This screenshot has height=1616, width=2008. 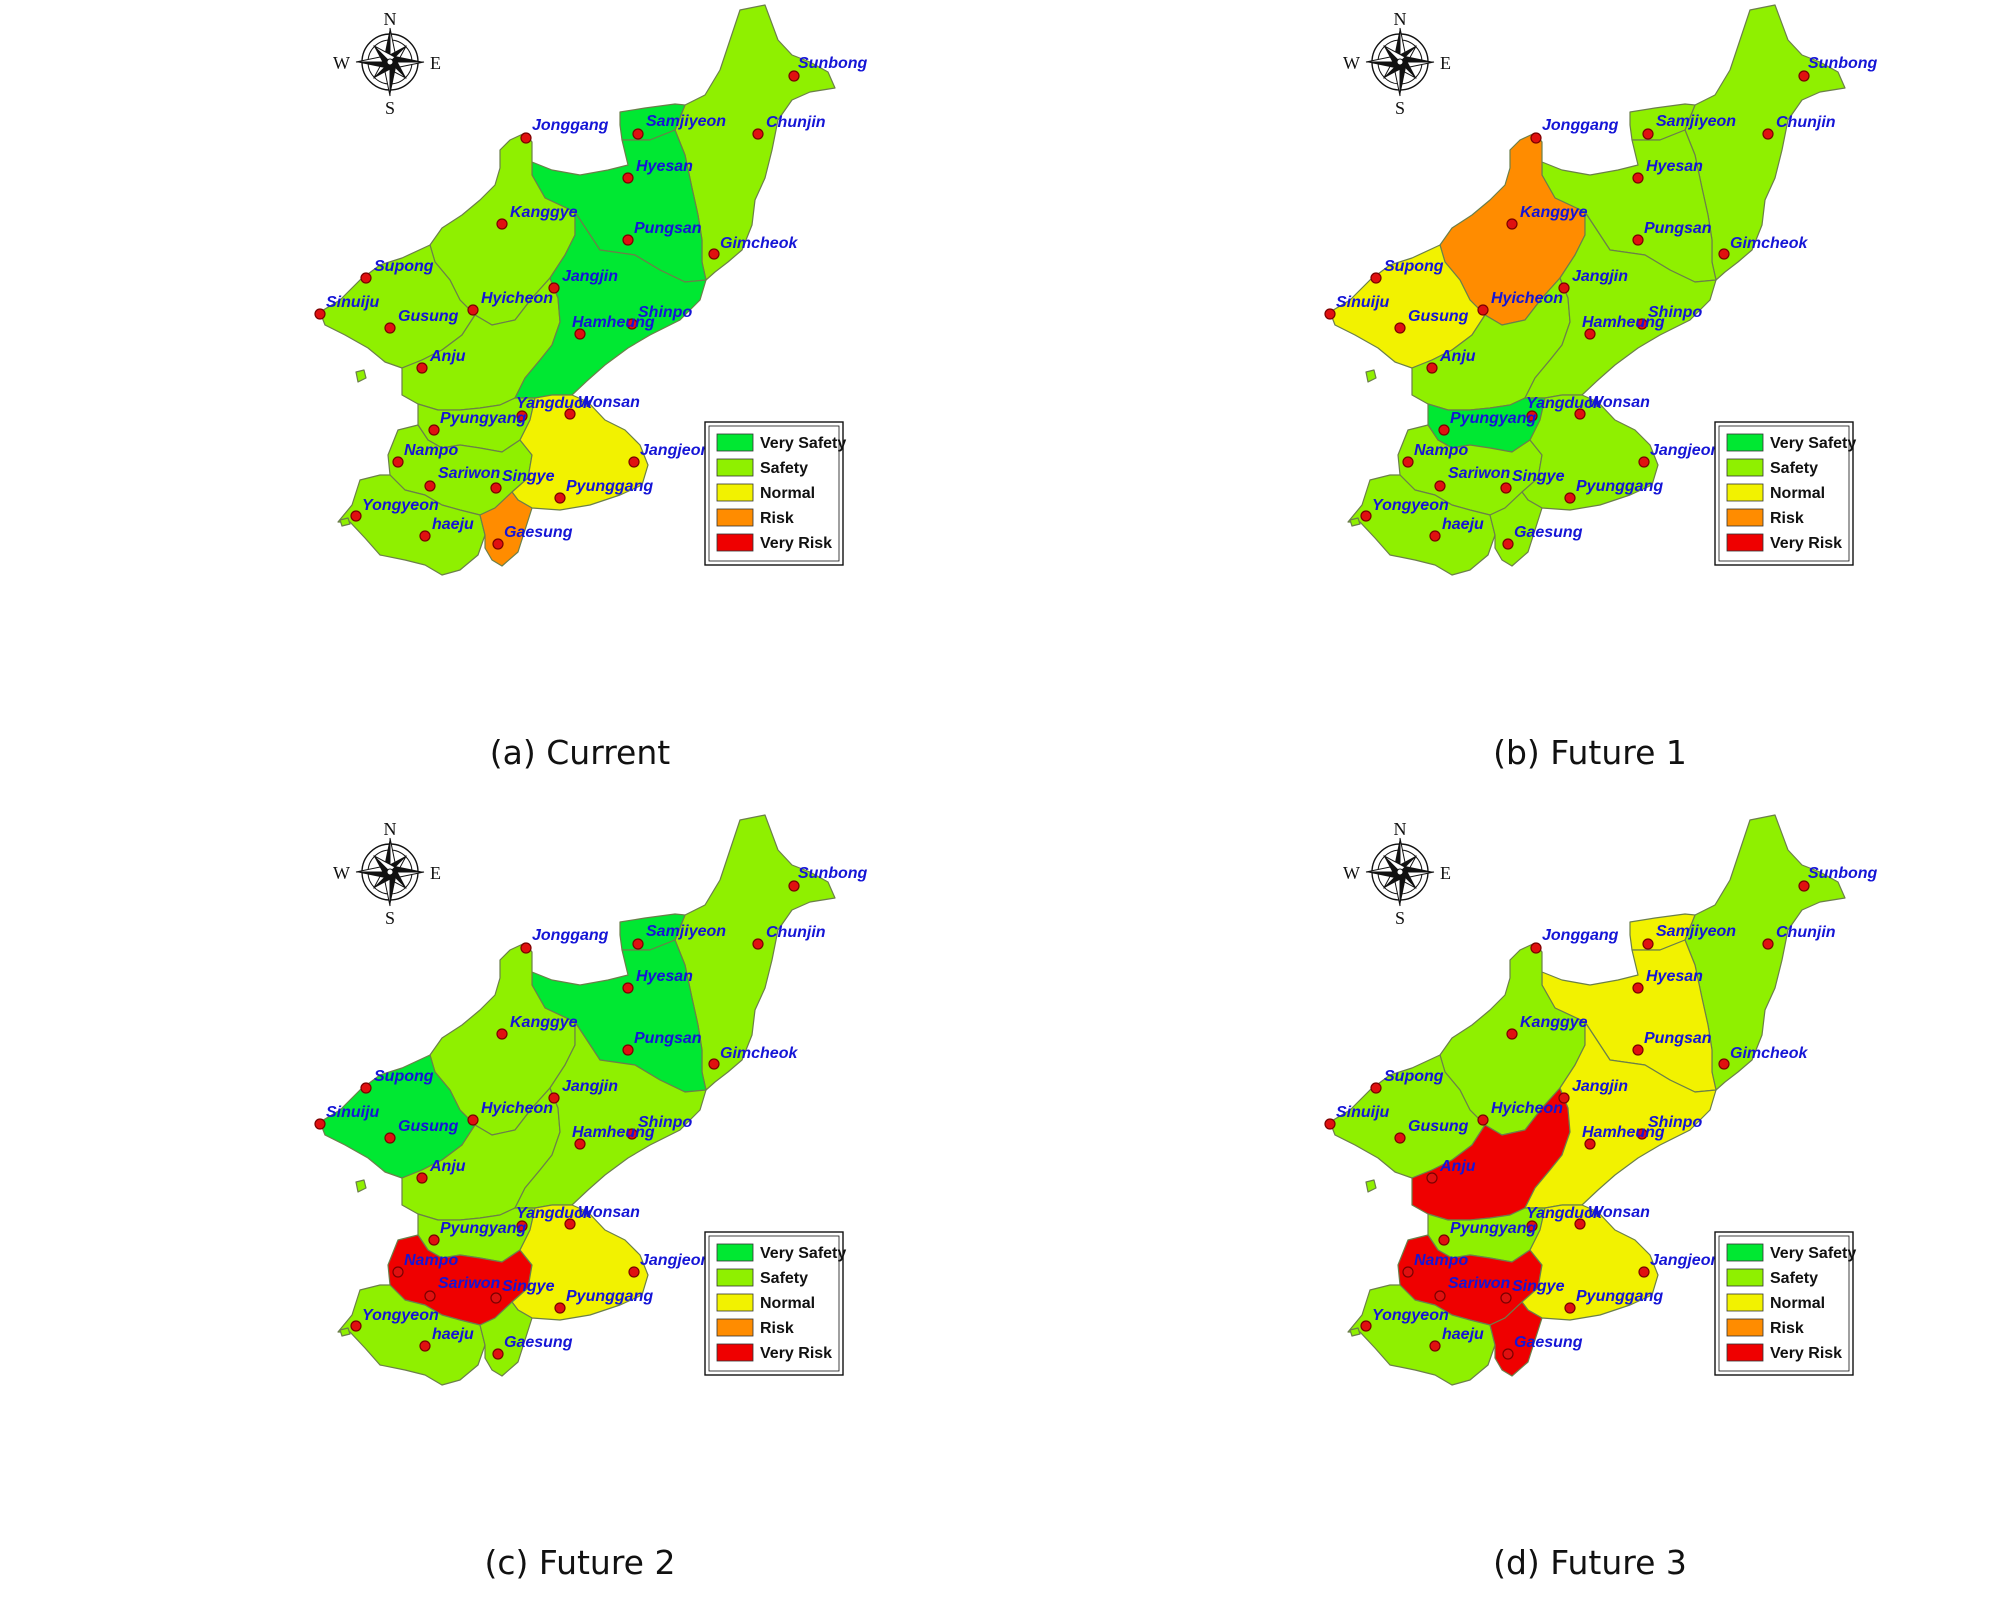 I want to click on legend-item-risk: Risk, so click(x=1765, y=1327).